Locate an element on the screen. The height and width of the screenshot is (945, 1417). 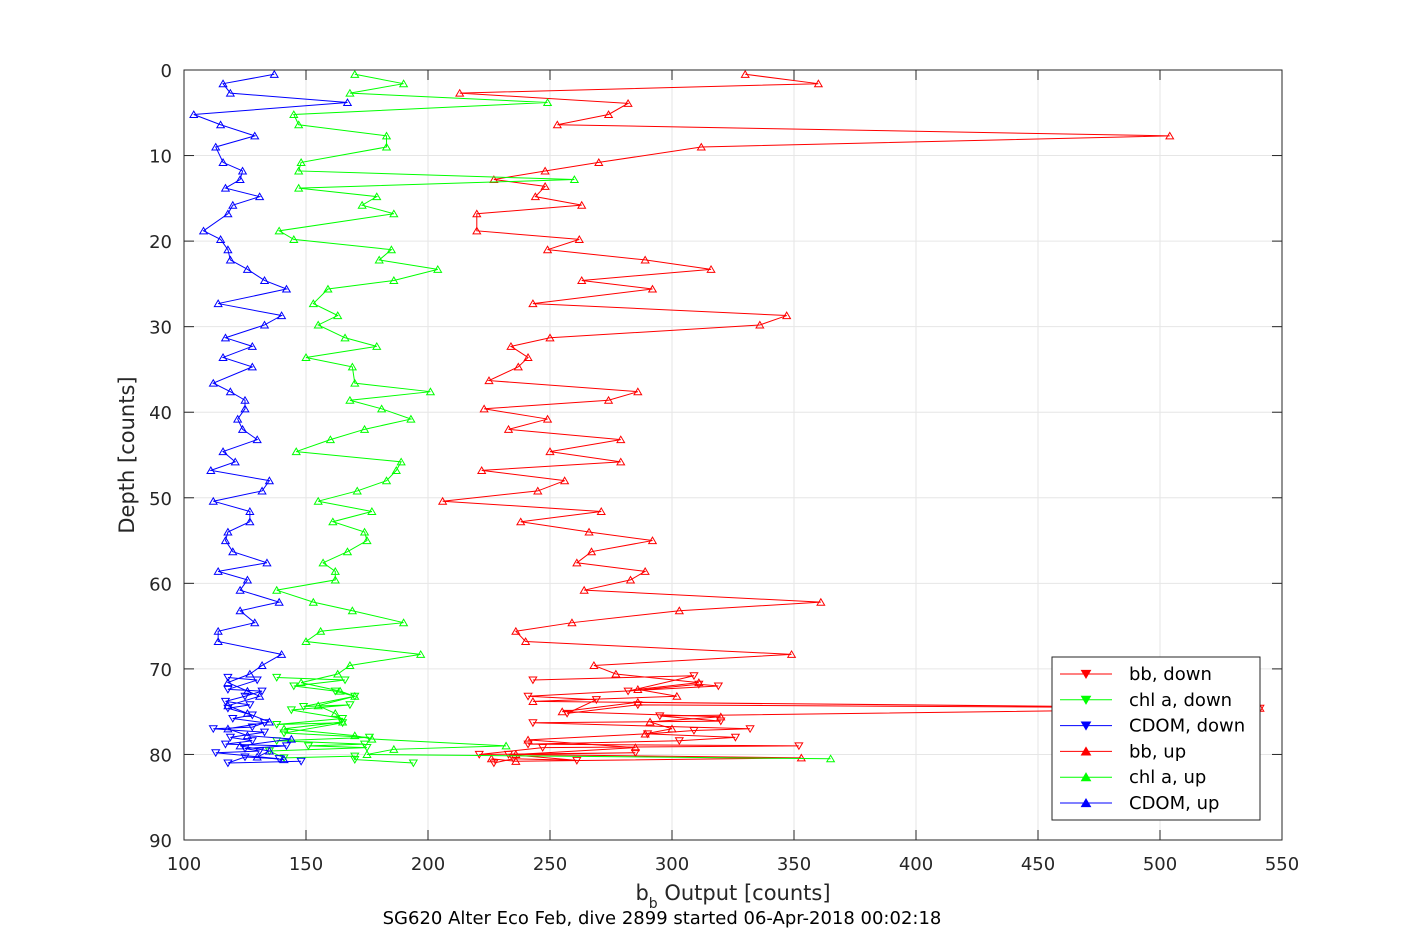
x-tick-label: 500 is located at coordinates (1160, 864).